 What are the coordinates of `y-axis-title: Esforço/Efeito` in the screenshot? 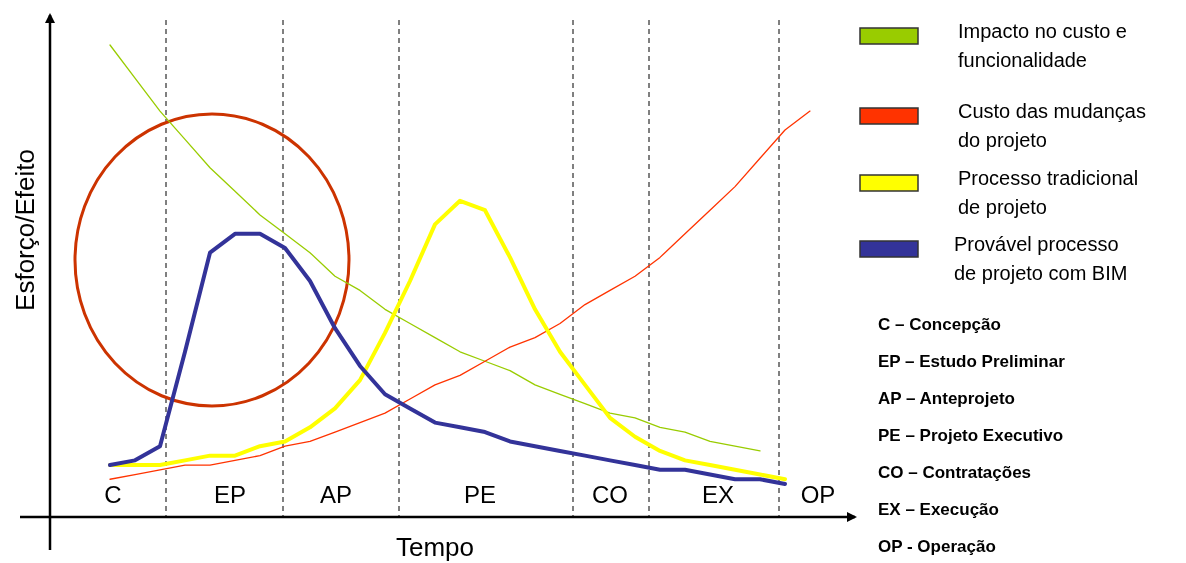 It's located at (25, 230).